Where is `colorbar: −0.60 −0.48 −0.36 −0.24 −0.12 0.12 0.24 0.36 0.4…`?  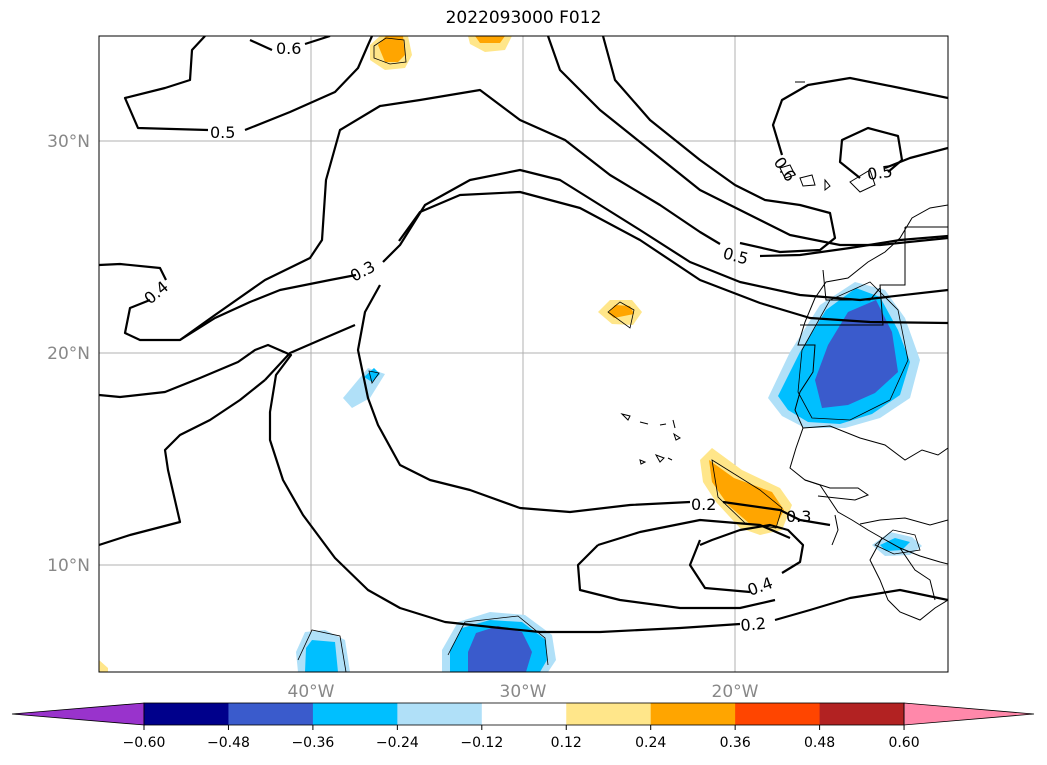
colorbar: −0.60 −0.48 −0.36 −0.24 −0.12 0.12 0.24 0.36 0.4… is located at coordinates (523, 726).